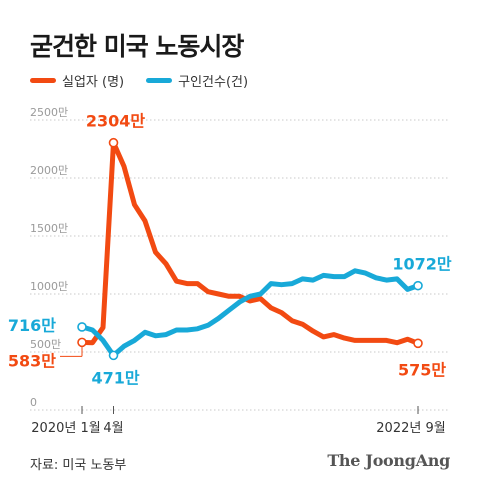  What do you see at coordinates (45, 344) in the screenshot?
I see `y-tick-label: 500만` at bounding box center [45, 344].